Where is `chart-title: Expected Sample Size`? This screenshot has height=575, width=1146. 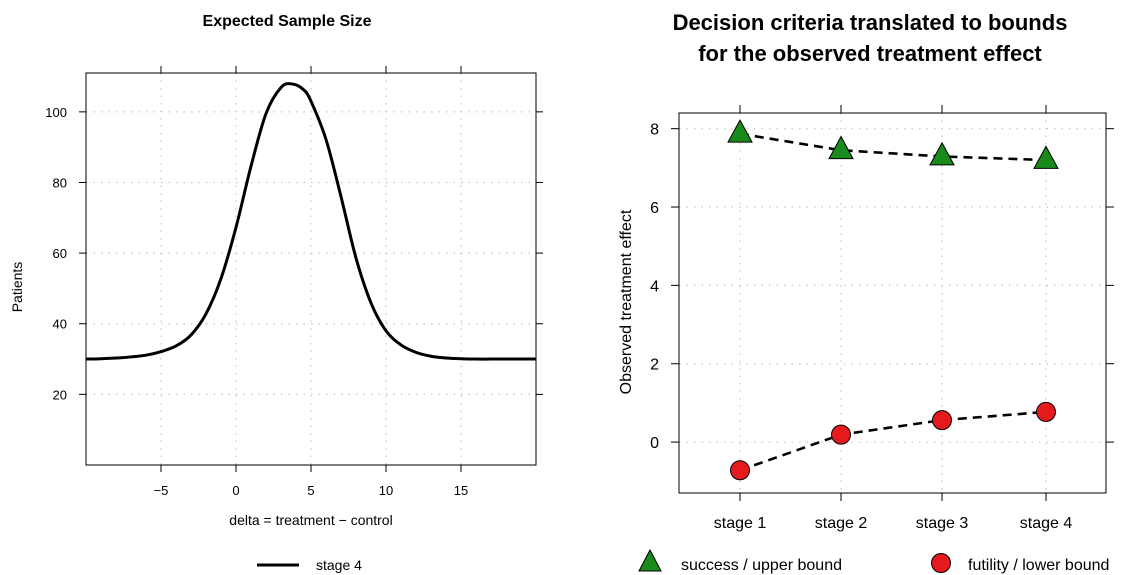
chart-title: Expected Sample Size is located at coordinates (287, 21).